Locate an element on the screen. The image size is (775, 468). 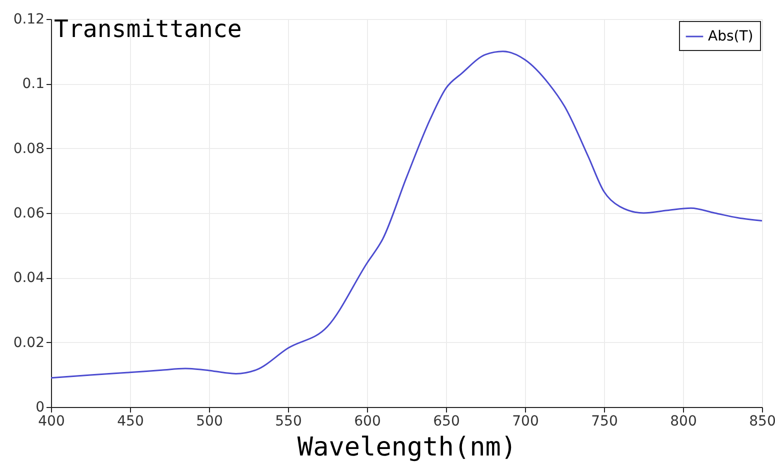
y-tick-label: 0.1 is located at coordinates (33, 84).